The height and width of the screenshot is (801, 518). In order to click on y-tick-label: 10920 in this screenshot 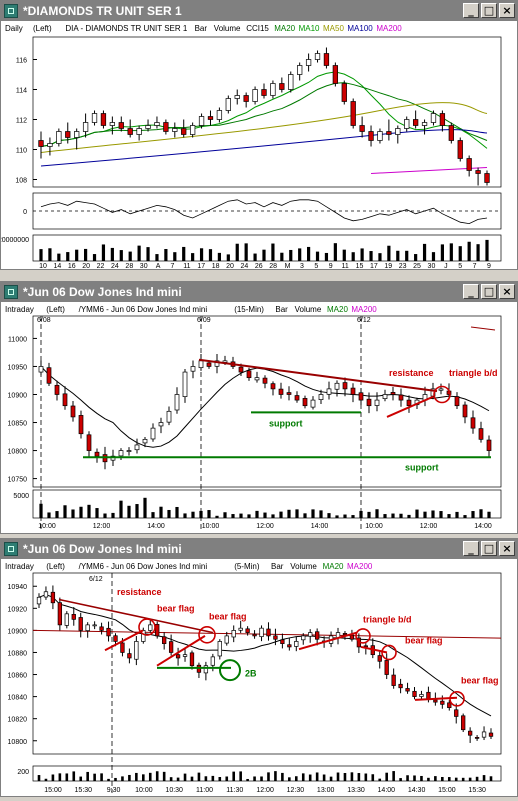, I will do `click(18, 609)`.